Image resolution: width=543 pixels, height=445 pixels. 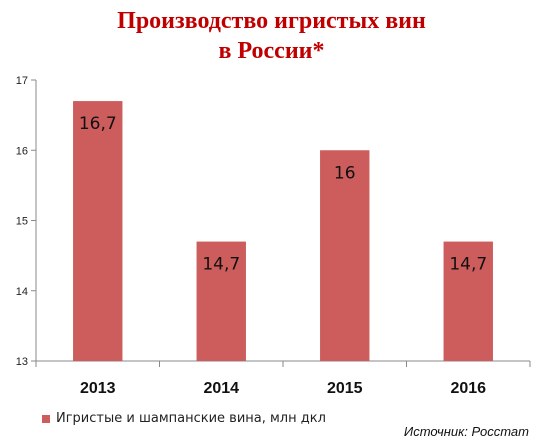 What do you see at coordinates (98, 124) in the screenshot?
I see `data-label: 16,7` at bounding box center [98, 124].